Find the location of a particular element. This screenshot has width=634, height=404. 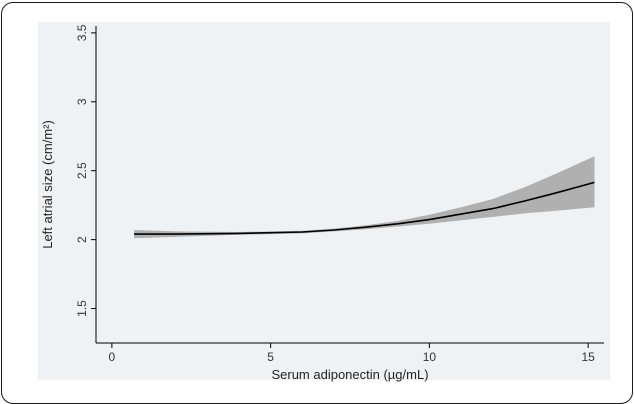

series-line-layer is located at coordinates (364, 208).